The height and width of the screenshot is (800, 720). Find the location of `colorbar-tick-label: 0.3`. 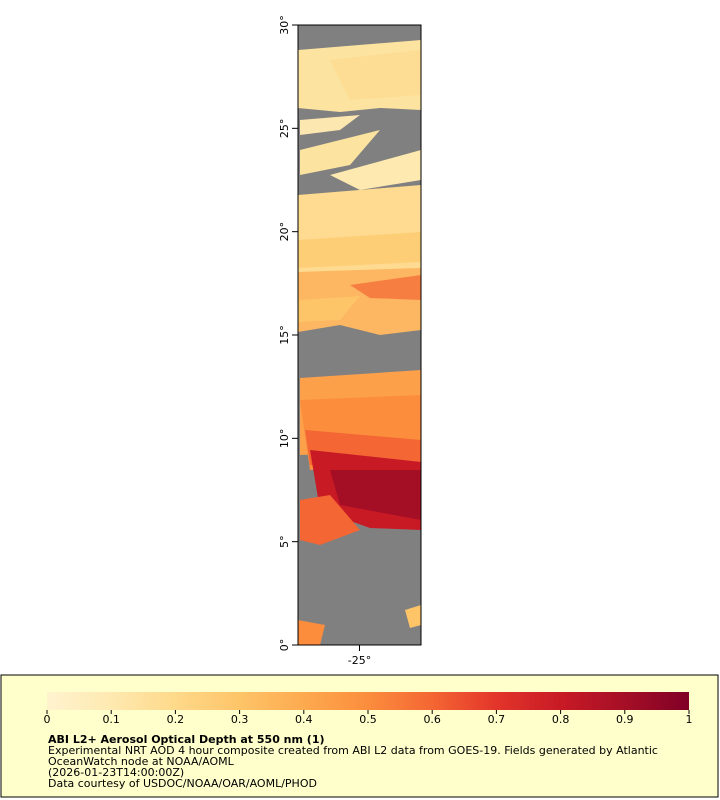

colorbar-tick-label: 0.3 is located at coordinates (240, 719).